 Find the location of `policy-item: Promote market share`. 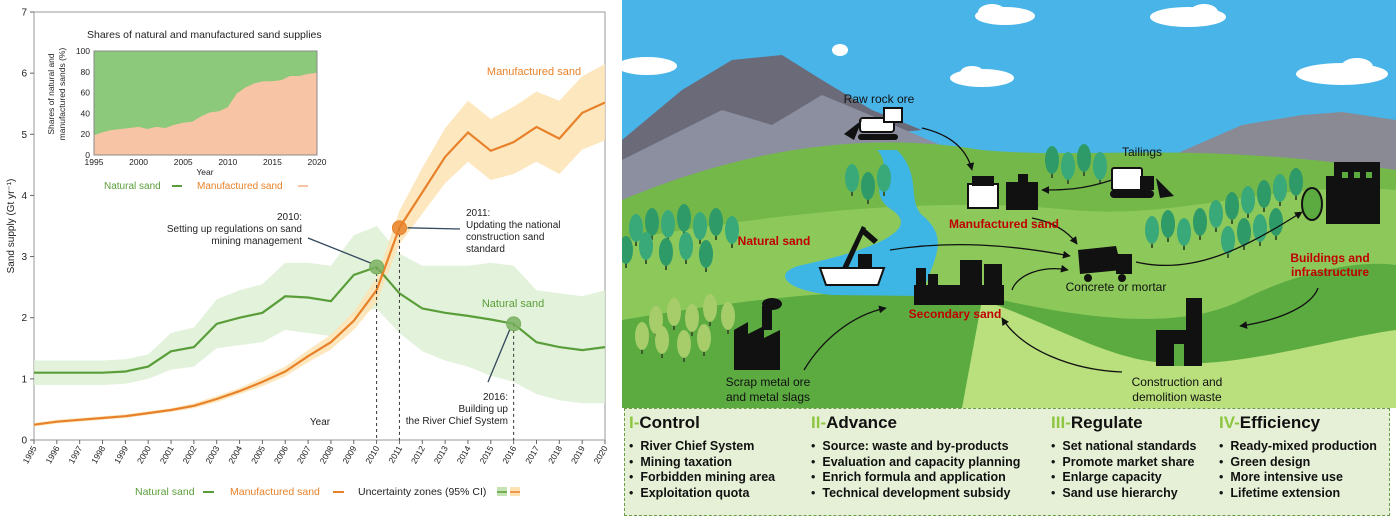

policy-item: Promote market share is located at coordinates (1123, 463).